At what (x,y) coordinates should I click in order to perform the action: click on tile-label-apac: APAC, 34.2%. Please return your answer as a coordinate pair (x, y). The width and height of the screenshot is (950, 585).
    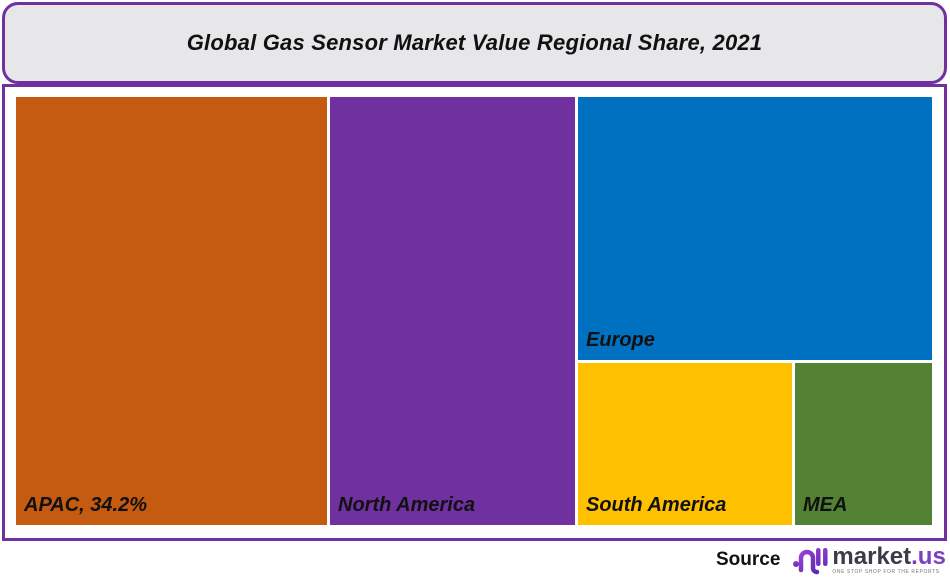
    Looking at the image, I should click on (86, 505).